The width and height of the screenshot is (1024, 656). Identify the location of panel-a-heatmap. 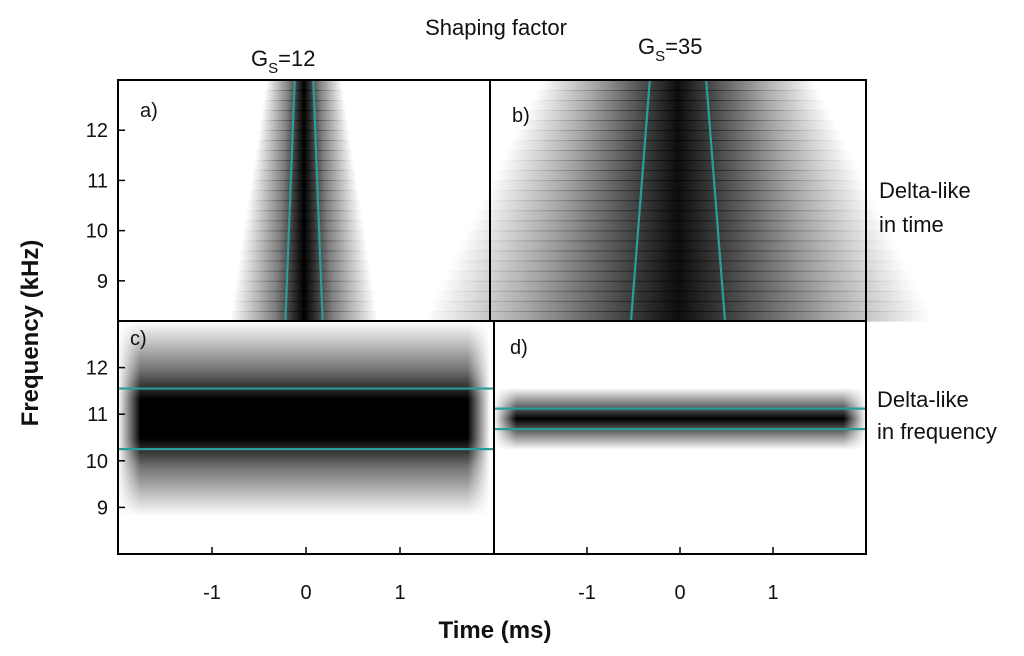
(304, 201).